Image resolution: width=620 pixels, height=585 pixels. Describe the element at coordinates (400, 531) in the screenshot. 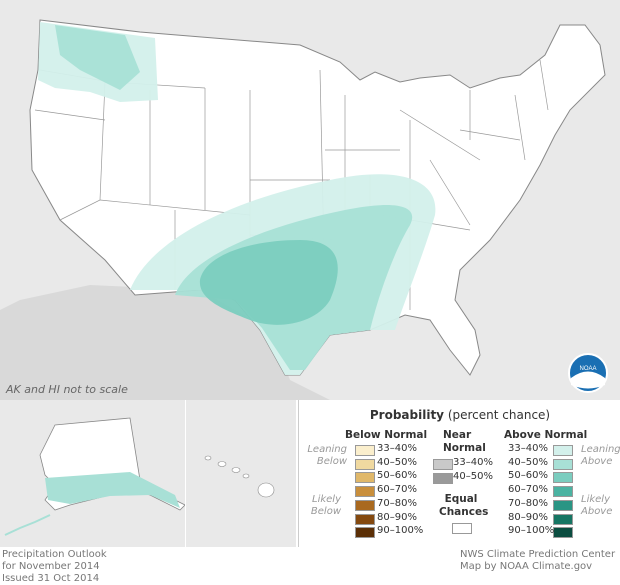

I see `below-normal-bin-label: 90–100%` at that location.